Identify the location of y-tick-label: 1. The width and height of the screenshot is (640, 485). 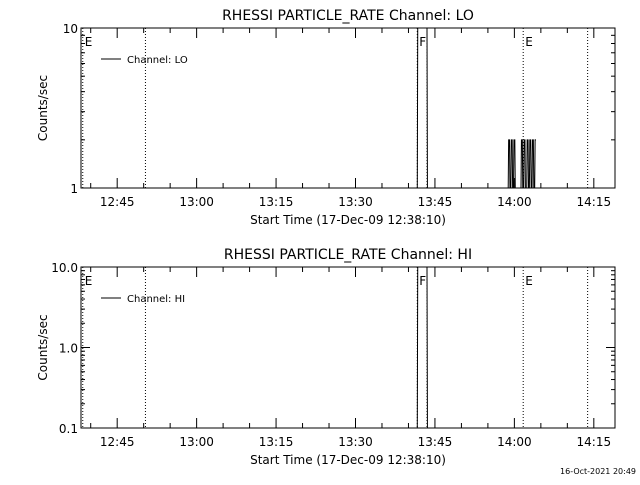
(74, 189).